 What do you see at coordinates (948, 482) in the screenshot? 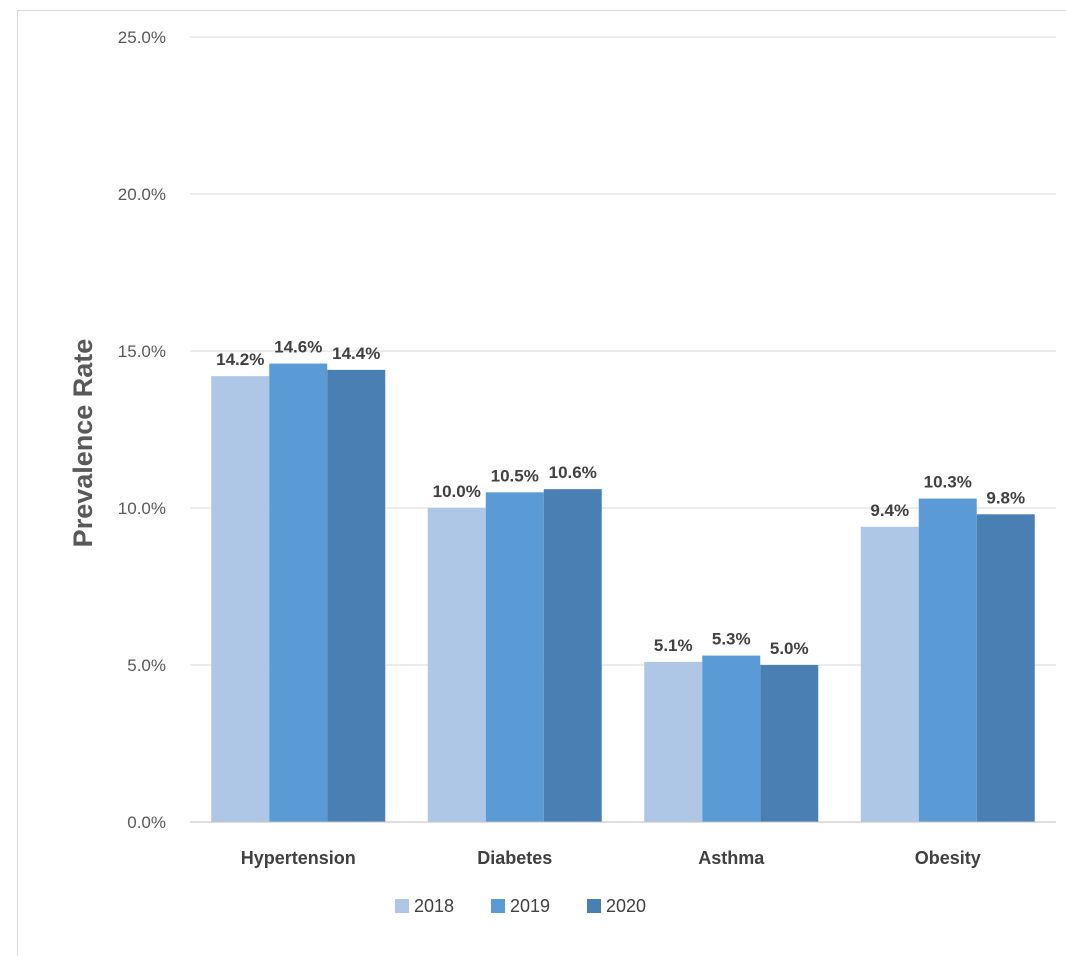
I see `data-label: 10.3%` at bounding box center [948, 482].